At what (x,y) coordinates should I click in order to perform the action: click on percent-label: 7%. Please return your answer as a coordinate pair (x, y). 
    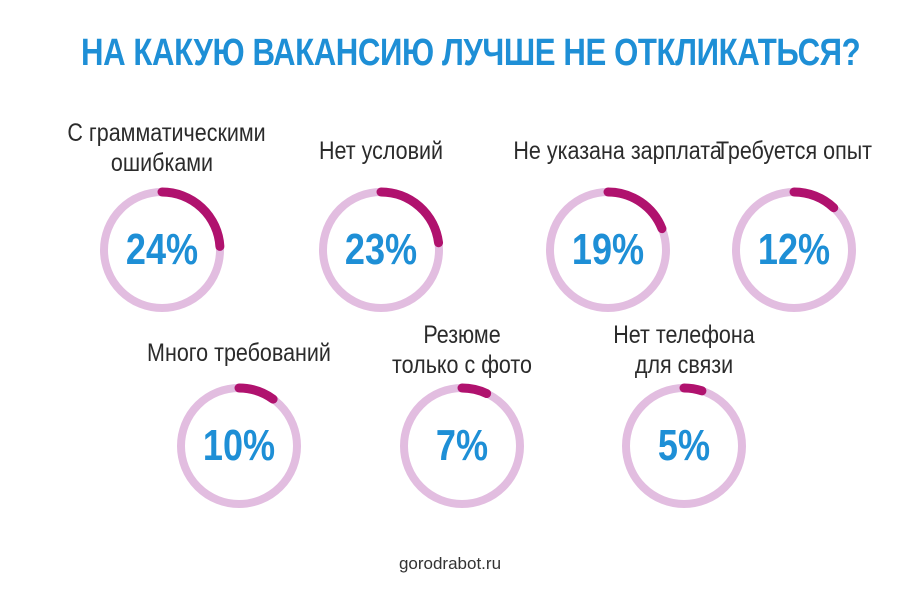
    Looking at the image, I should click on (462, 445).